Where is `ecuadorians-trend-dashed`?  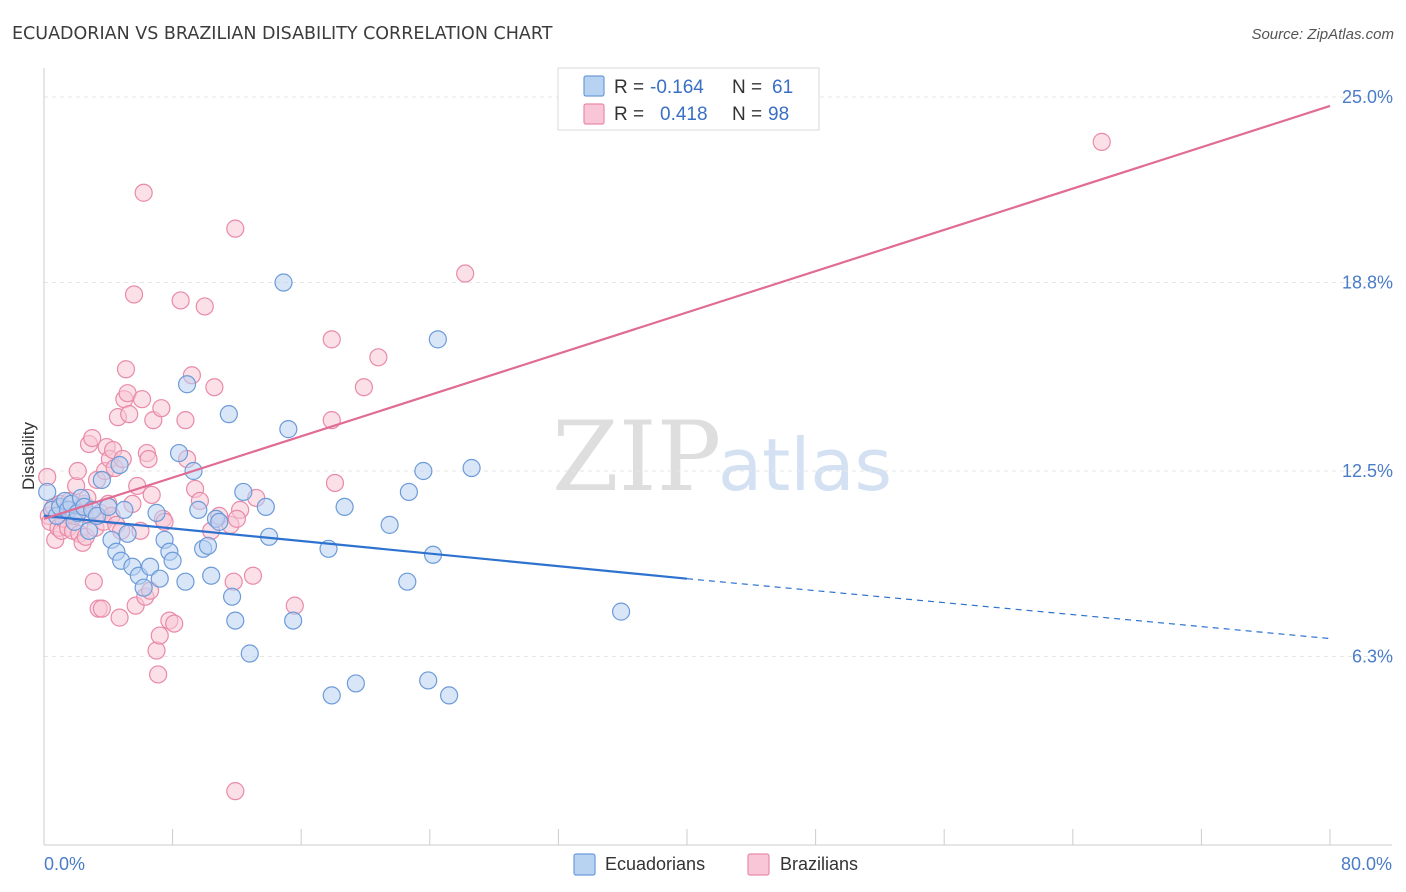 ecuadorians-trend-dashed is located at coordinates (1008, 609).